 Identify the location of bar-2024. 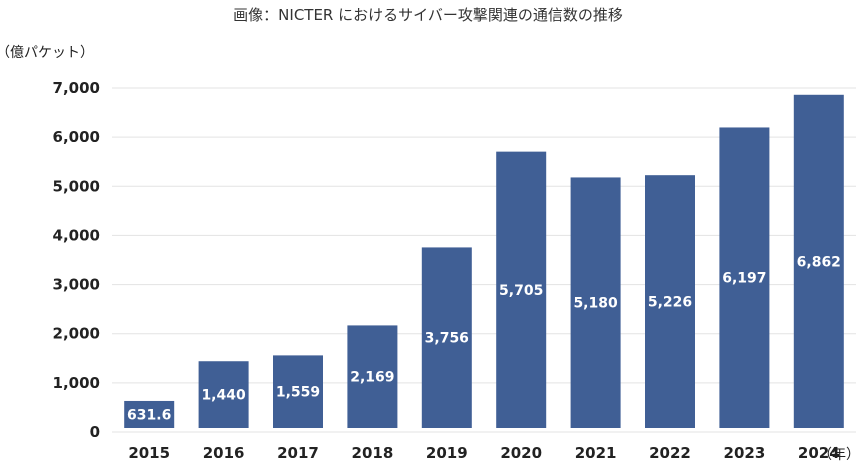
(818, 261).